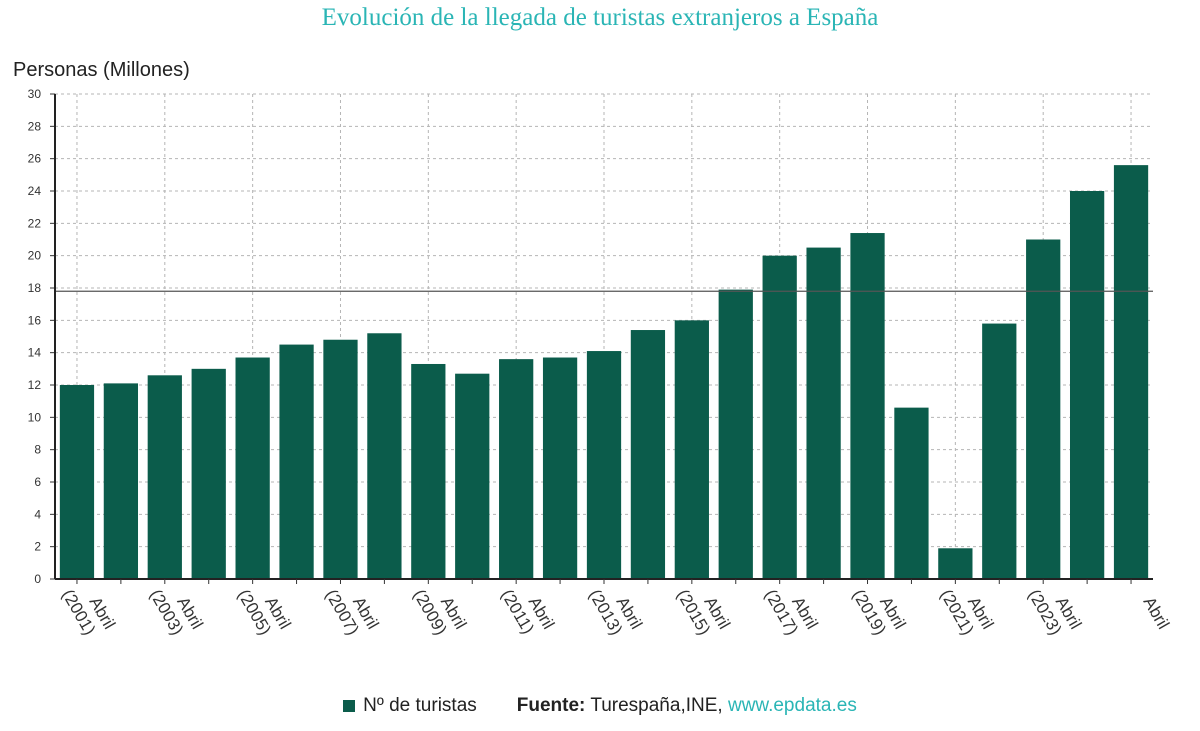  What do you see at coordinates (35, 223) in the screenshot?
I see `y-tick-label: 22` at bounding box center [35, 223].